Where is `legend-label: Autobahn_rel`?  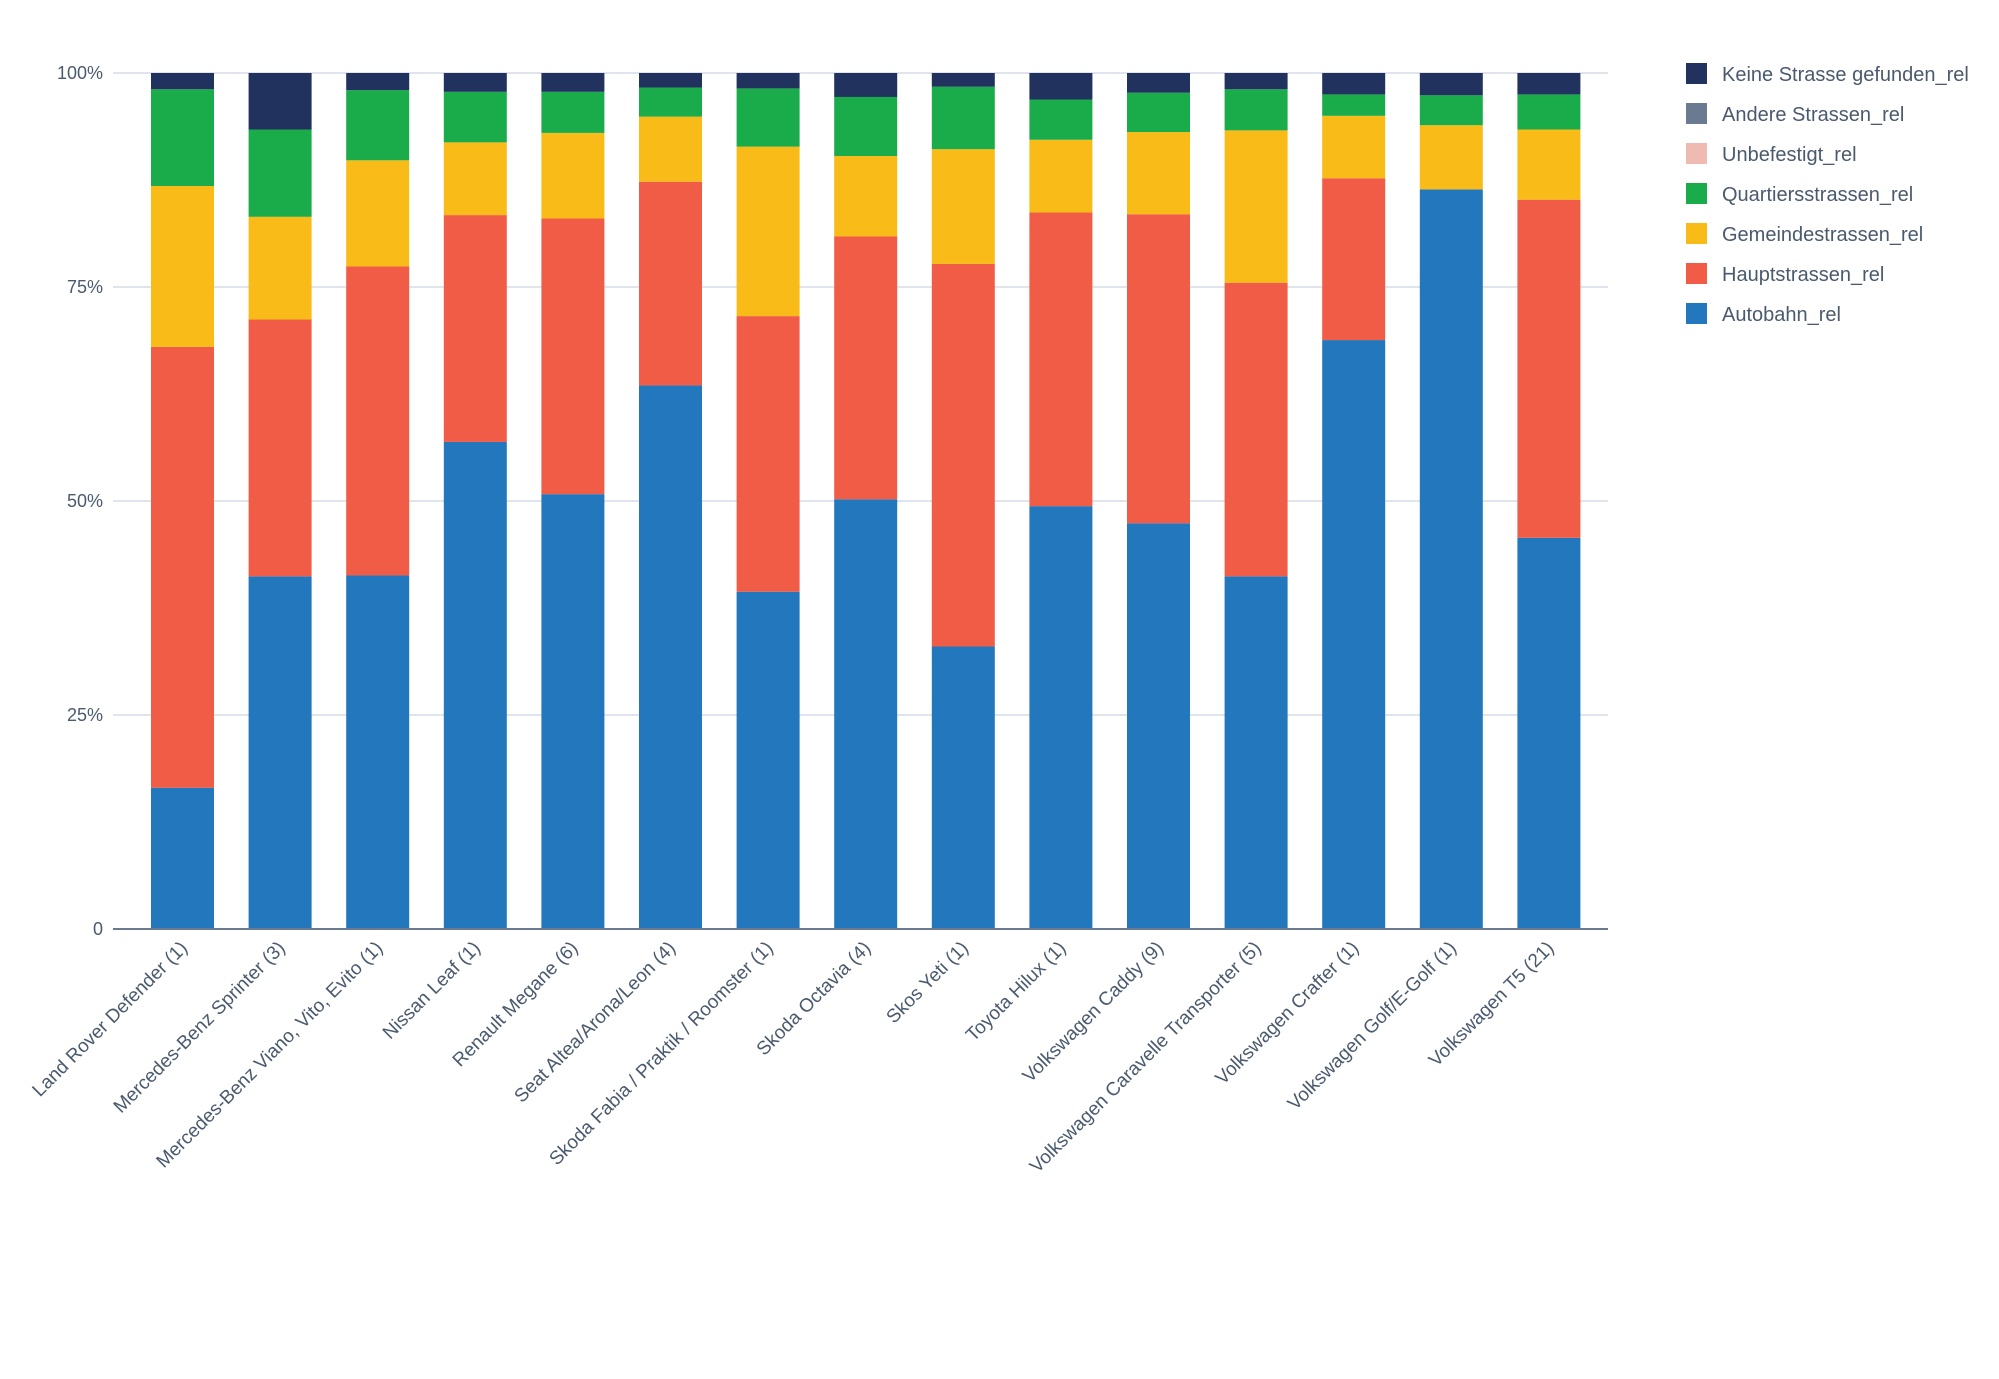
legend-label: Autobahn_rel is located at coordinates (1781, 315).